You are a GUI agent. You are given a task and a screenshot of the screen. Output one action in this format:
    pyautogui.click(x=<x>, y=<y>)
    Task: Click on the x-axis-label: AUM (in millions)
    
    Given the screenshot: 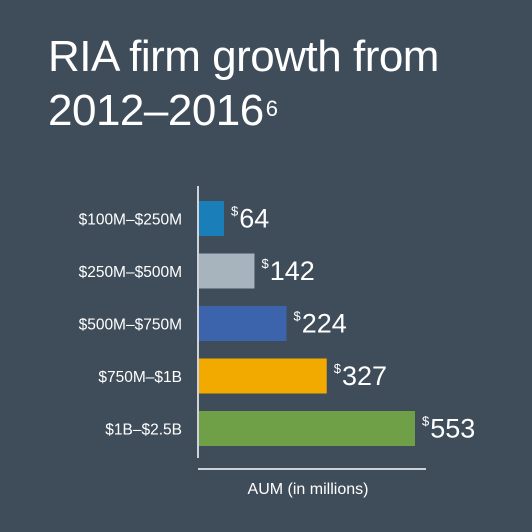 What is the action you would take?
    pyautogui.click(x=308, y=489)
    